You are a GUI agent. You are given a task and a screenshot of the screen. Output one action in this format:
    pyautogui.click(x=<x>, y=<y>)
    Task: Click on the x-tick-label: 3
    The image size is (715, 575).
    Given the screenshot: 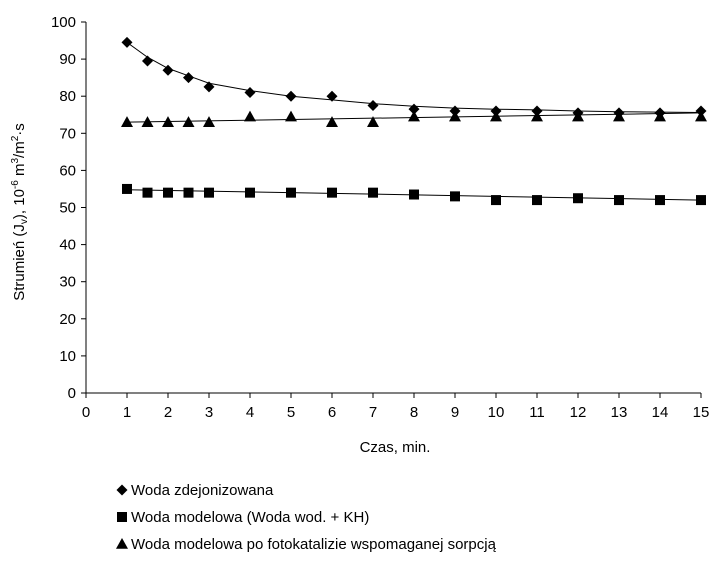 What is the action you would take?
    pyautogui.click(x=209, y=412)
    